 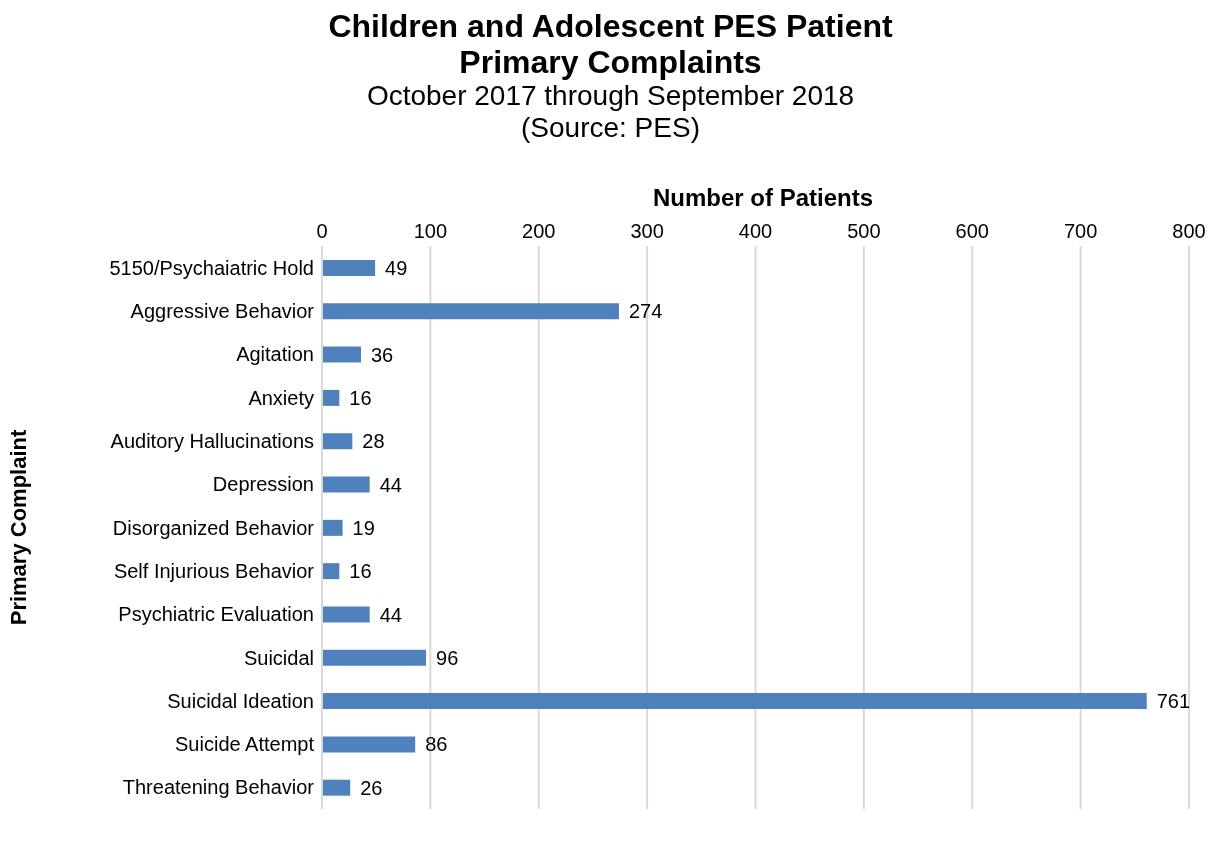 I want to click on chart-title: Children and Adolescent PES Patient Primary Complaints, so click(x=610, y=44).